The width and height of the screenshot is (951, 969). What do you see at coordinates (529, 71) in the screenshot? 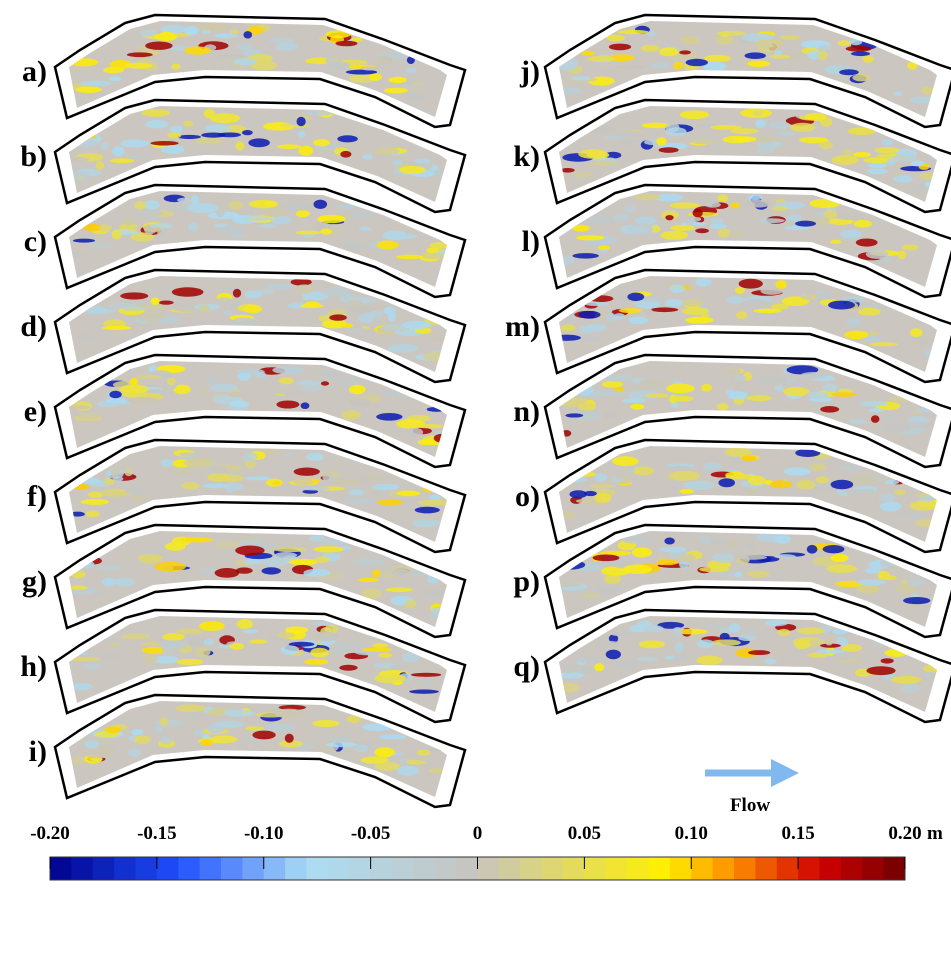
I see `panel-label: j)` at bounding box center [529, 71].